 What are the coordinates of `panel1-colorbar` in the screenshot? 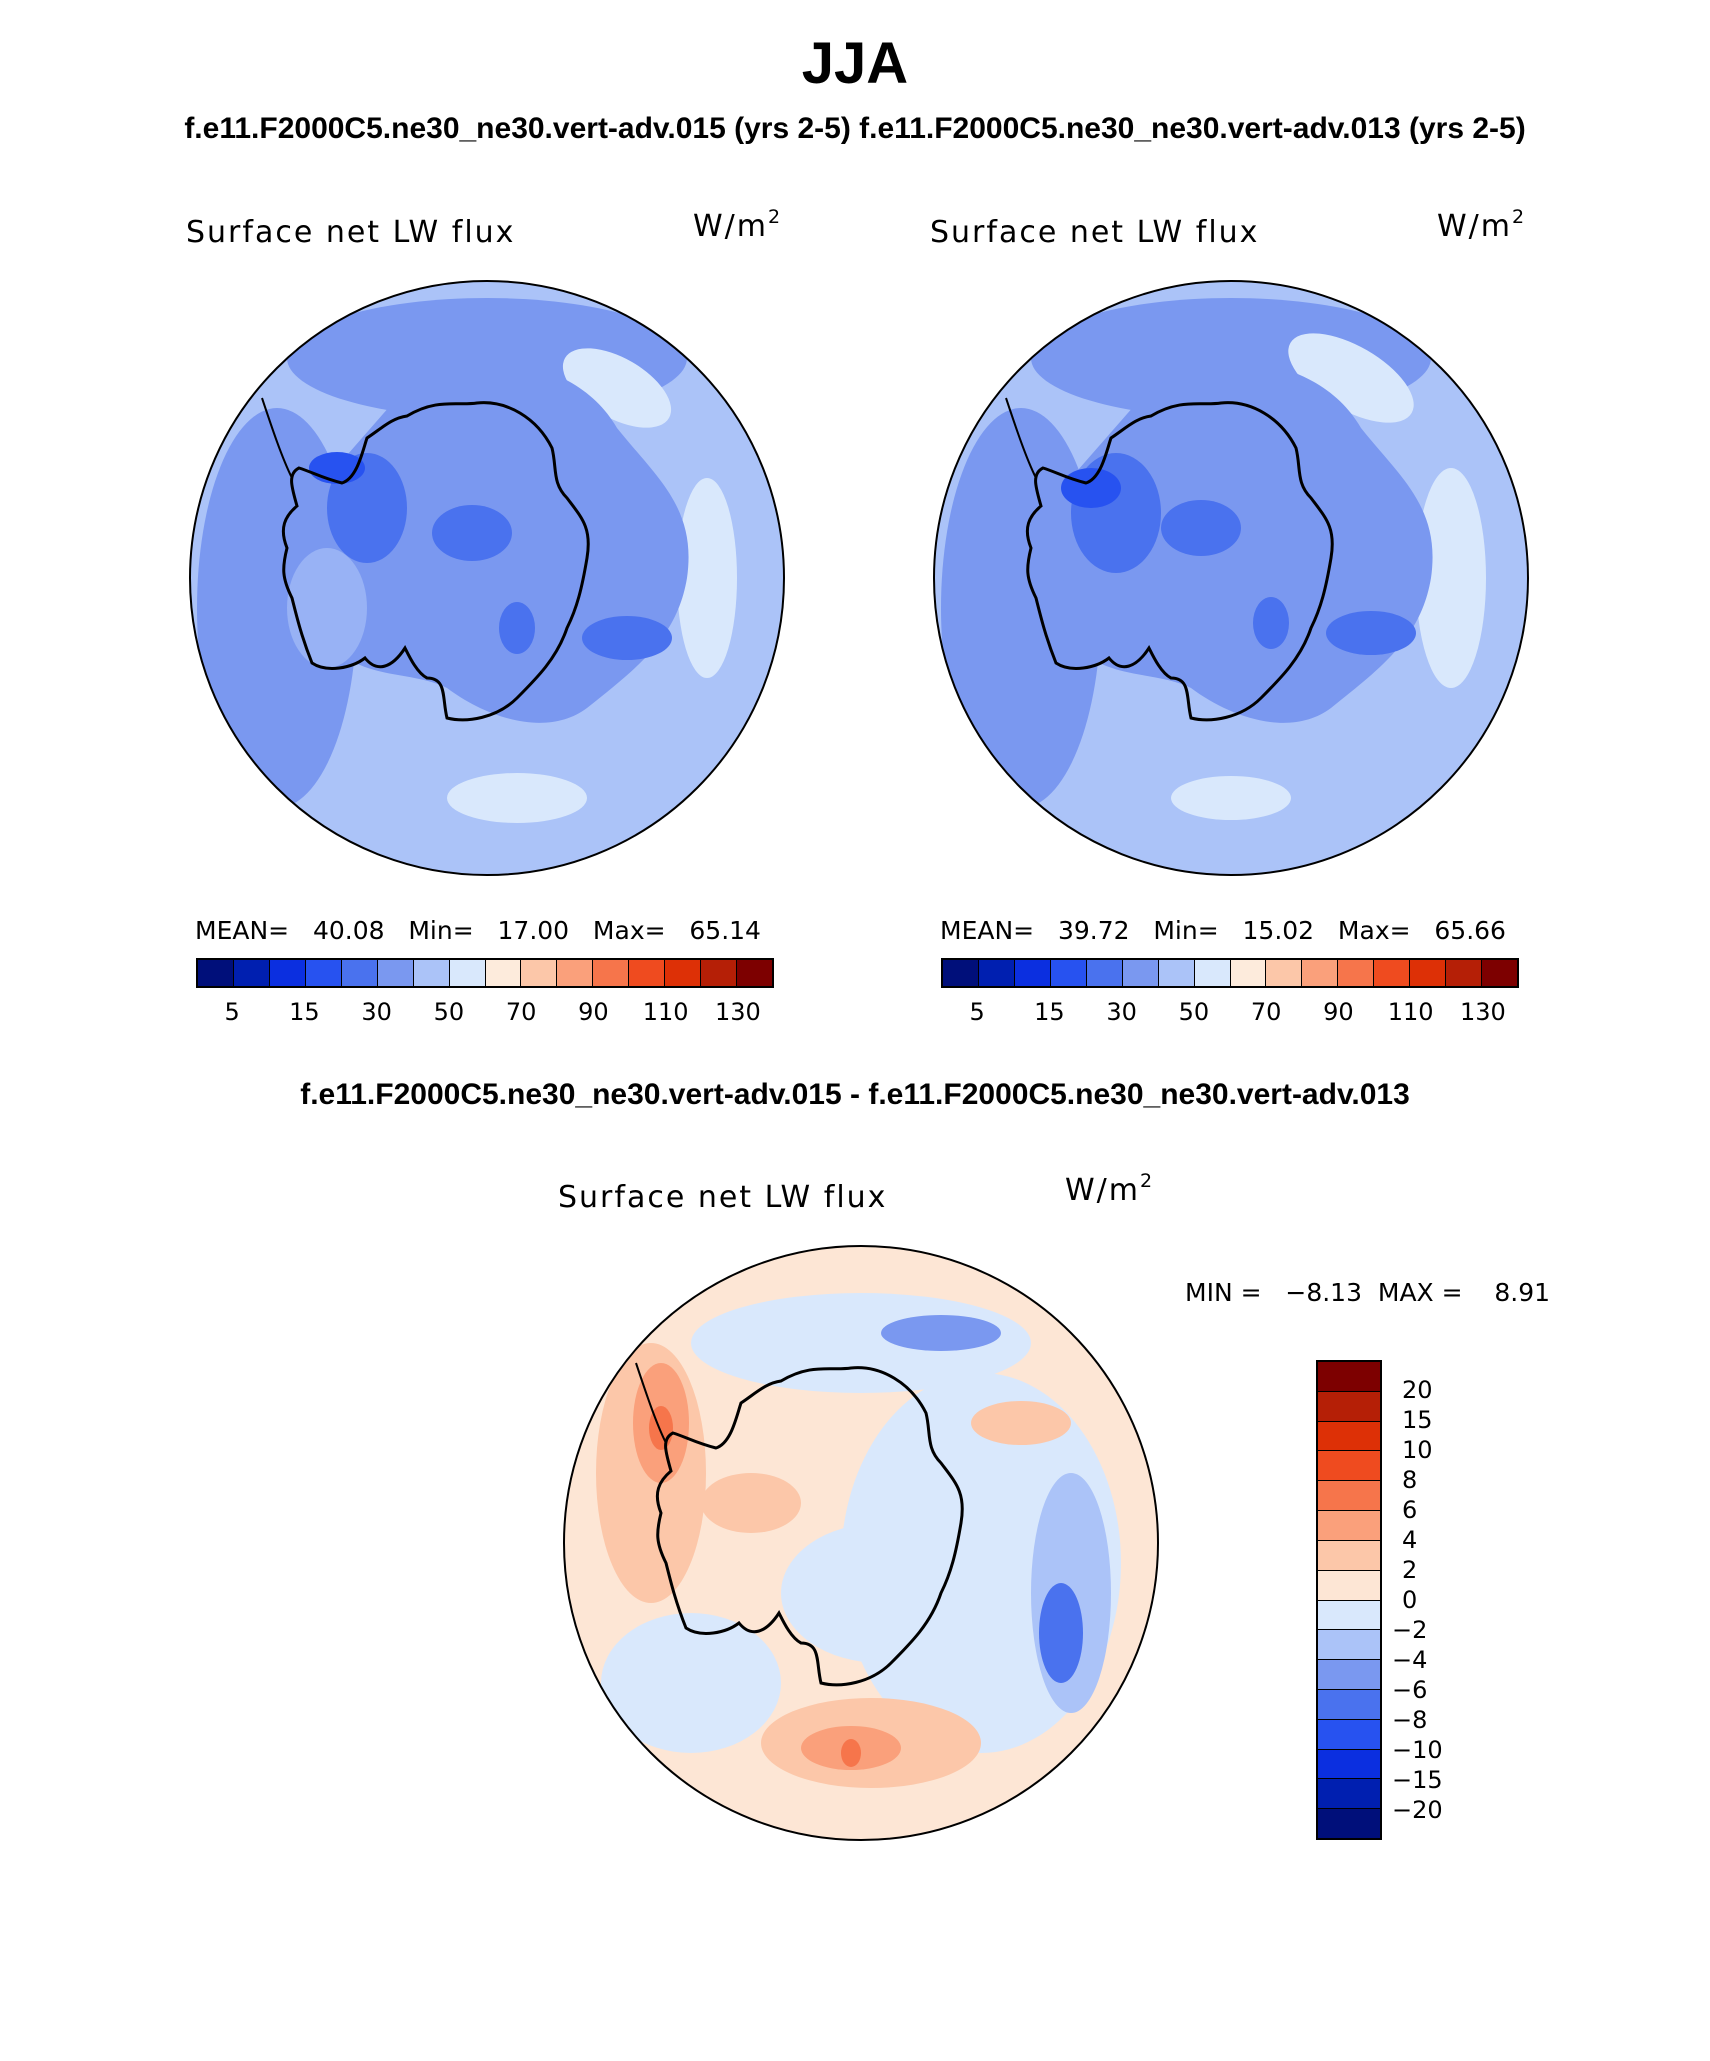 It's located at (485, 973).